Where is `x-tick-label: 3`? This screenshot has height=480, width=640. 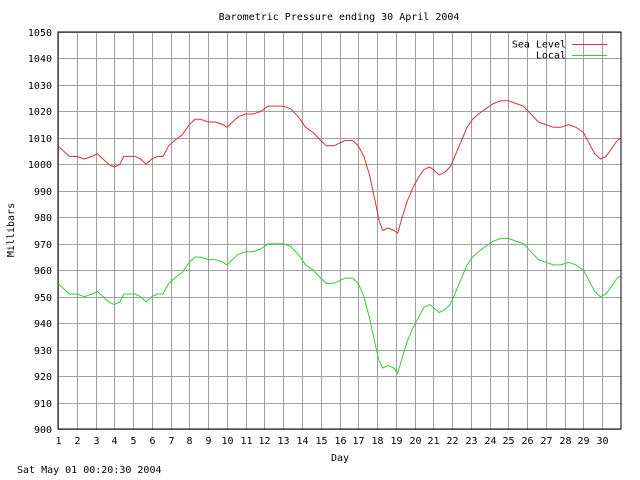
x-tick-label: 3 is located at coordinates (96, 441).